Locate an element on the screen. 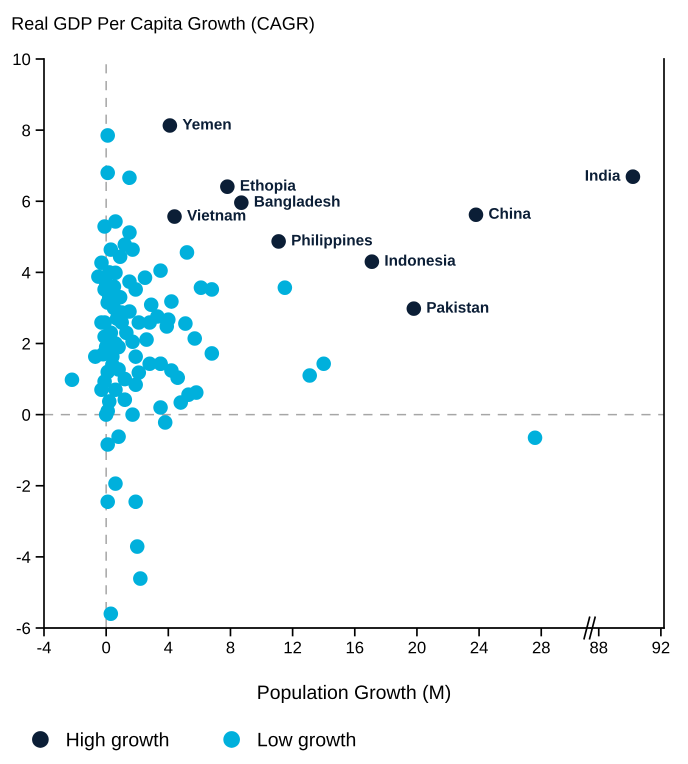 Image resolution: width=688 pixels, height=764 pixels. y-tick-label: 10 is located at coordinates (22, 59).